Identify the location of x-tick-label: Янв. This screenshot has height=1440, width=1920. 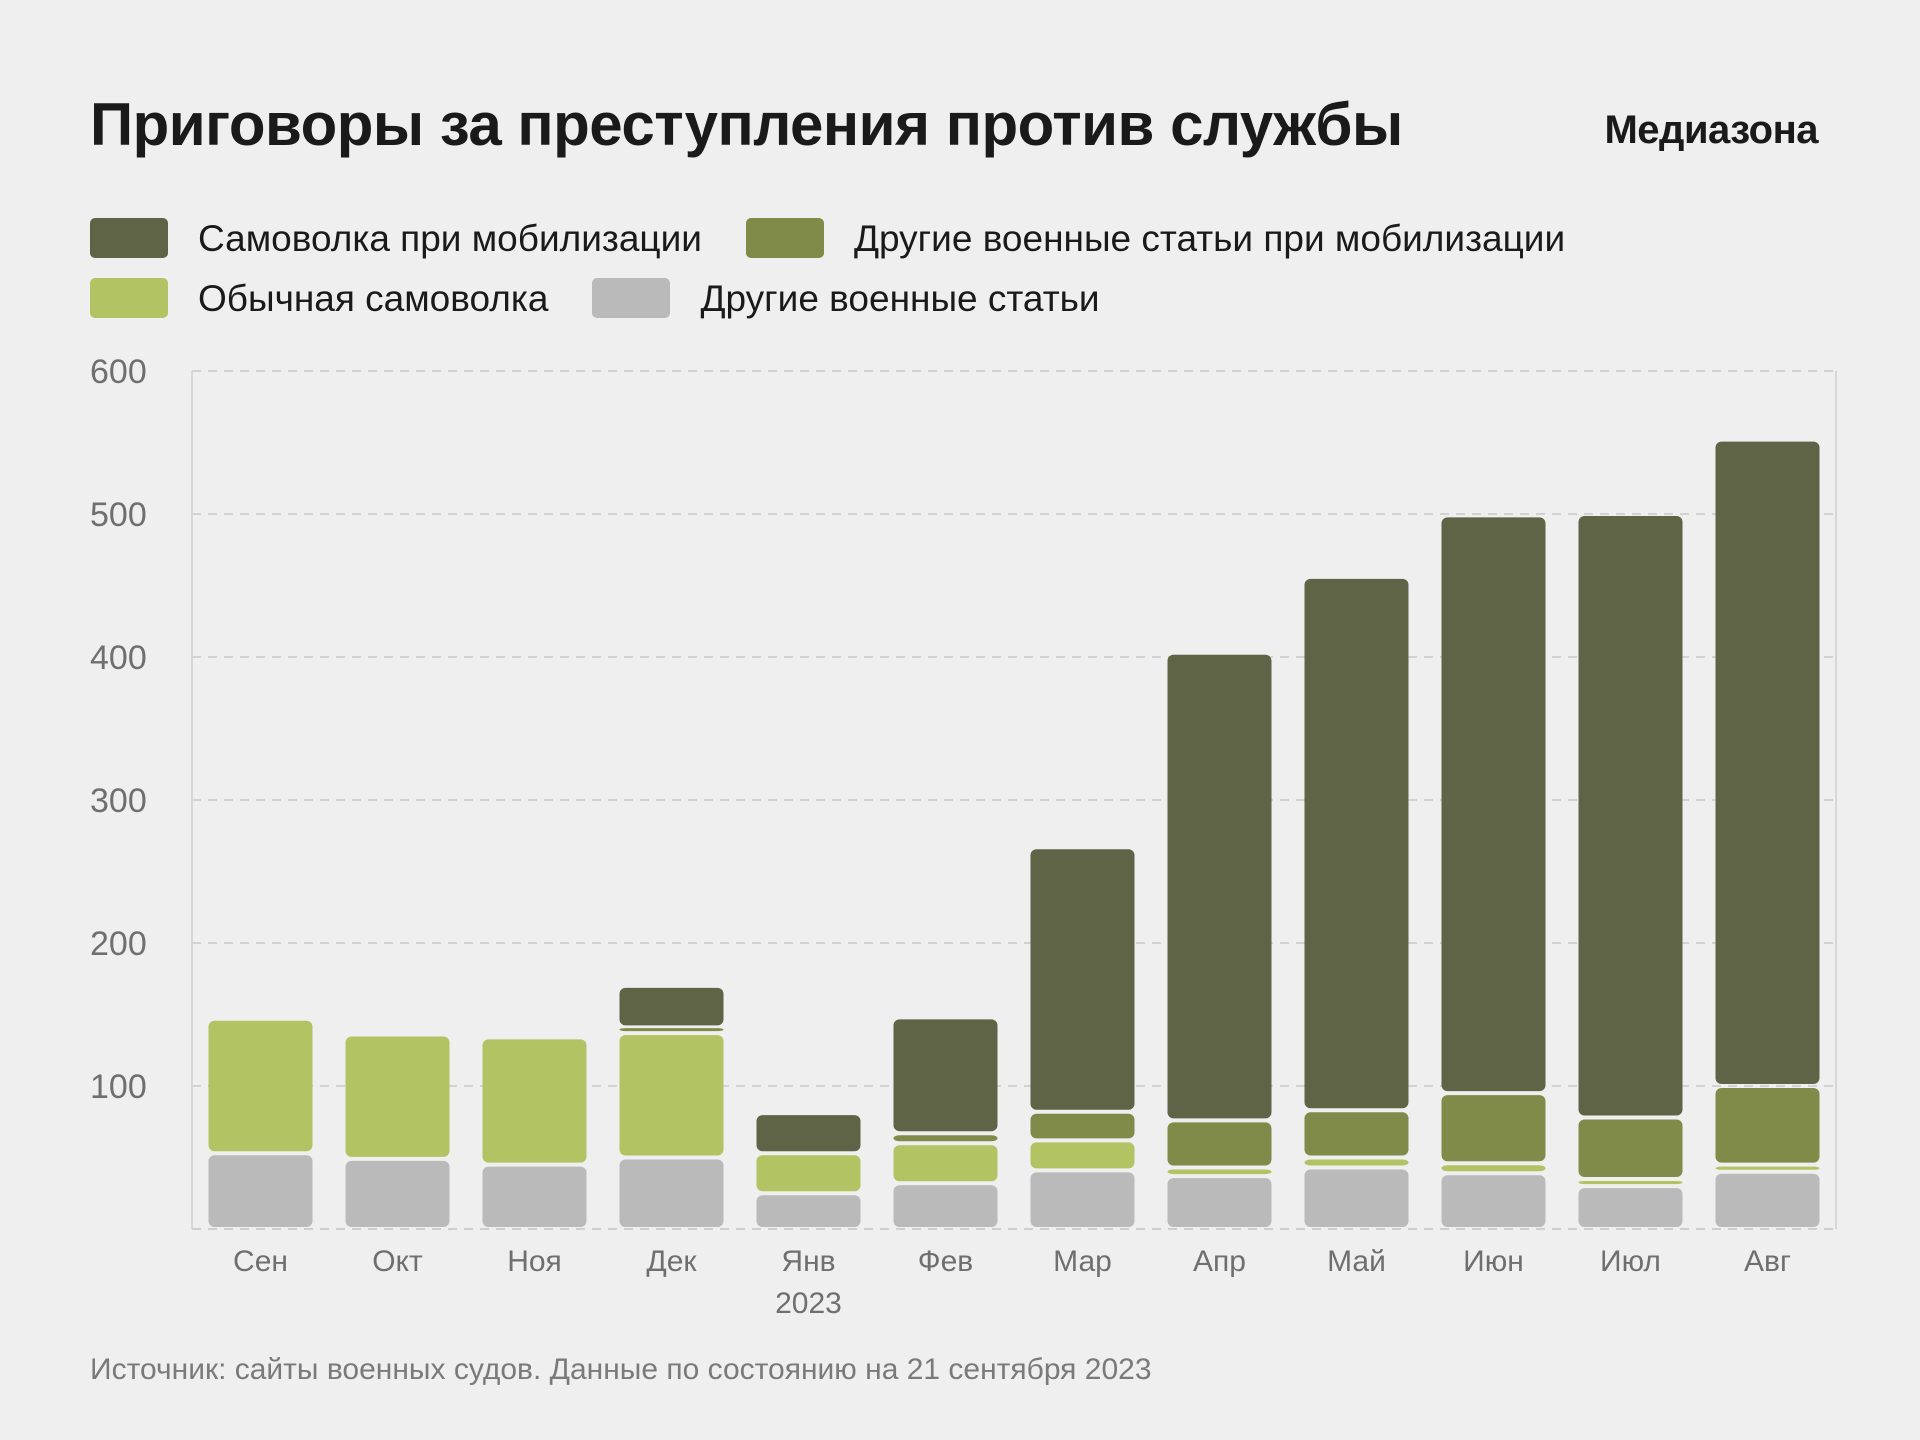
(808, 1261).